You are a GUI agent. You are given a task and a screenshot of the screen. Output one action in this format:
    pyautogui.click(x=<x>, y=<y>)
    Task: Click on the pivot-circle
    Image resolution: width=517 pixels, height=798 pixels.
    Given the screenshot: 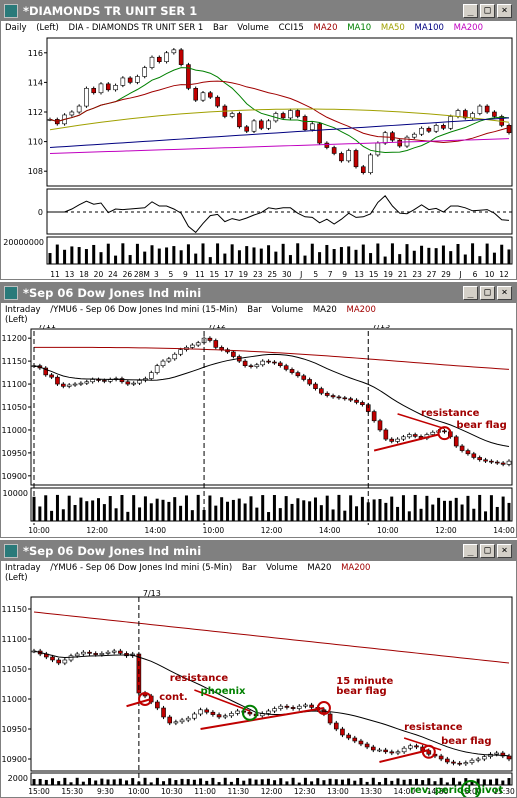 What is the action you would take?
    pyautogui.click(x=470, y=788)
    